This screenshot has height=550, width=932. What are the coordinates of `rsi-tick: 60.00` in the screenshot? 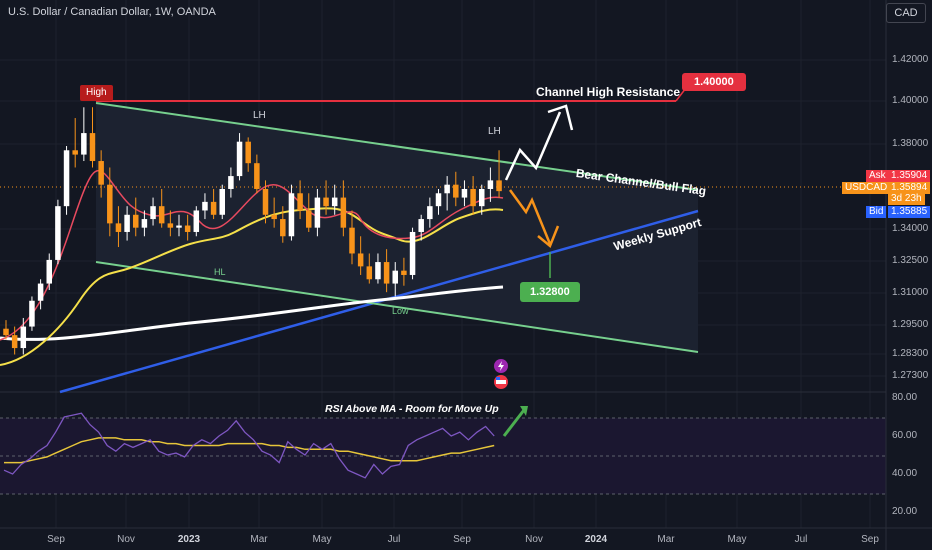 It's located at (905, 435).